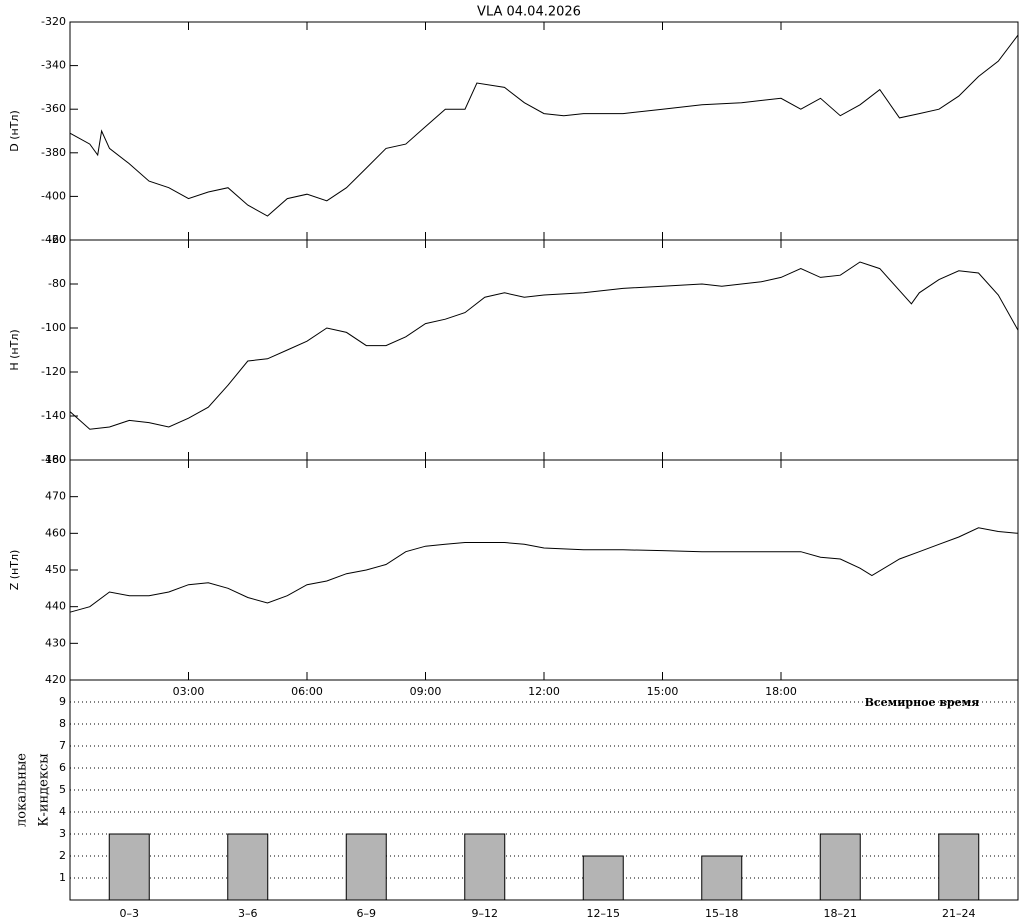  What do you see at coordinates (248, 913) in the screenshot?
I see `x-tick-label: 3–6` at bounding box center [248, 913].